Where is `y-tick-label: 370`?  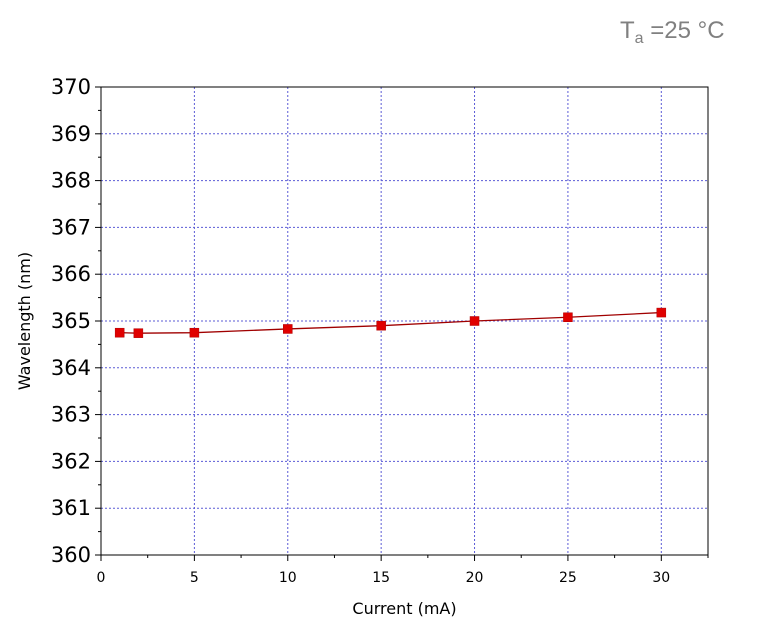
y-tick-label: 370 is located at coordinates (71, 87).